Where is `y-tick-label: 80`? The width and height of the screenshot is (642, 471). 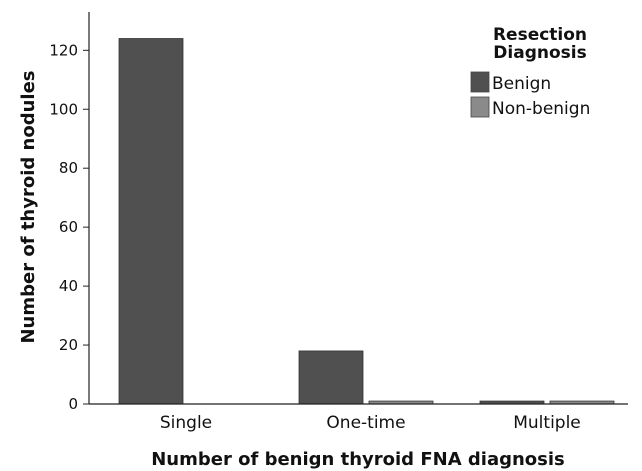 y-tick-label: 80 is located at coordinates (68, 168).